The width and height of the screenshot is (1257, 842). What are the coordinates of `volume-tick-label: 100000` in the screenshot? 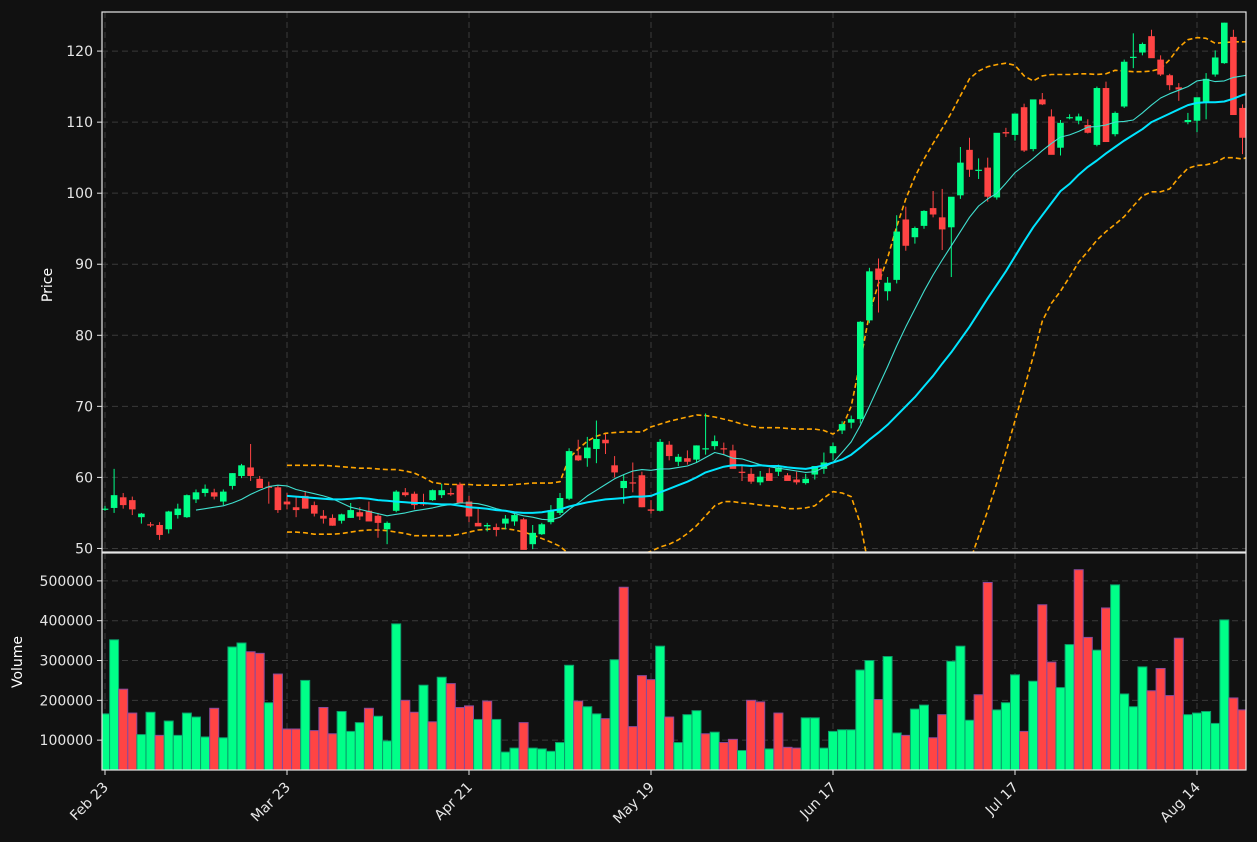 It's located at (66, 741).